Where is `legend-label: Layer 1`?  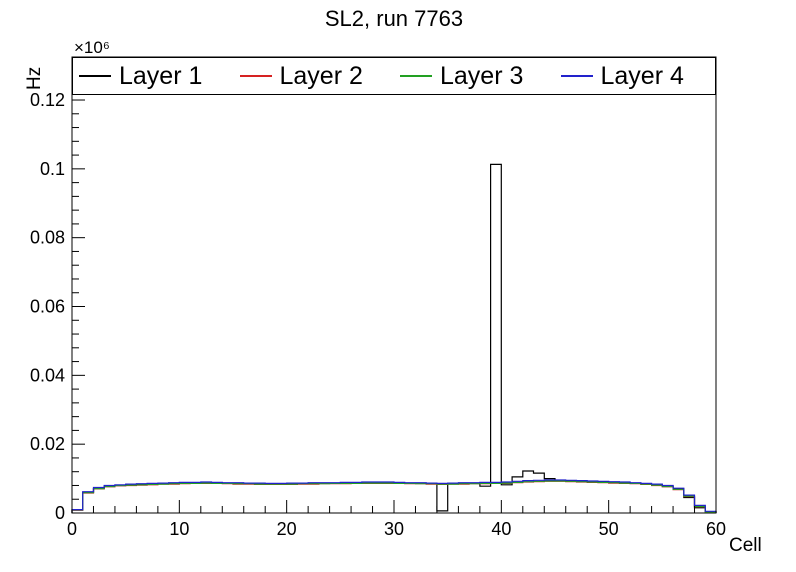
legend-label: Layer 1 is located at coordinates (161, 75).